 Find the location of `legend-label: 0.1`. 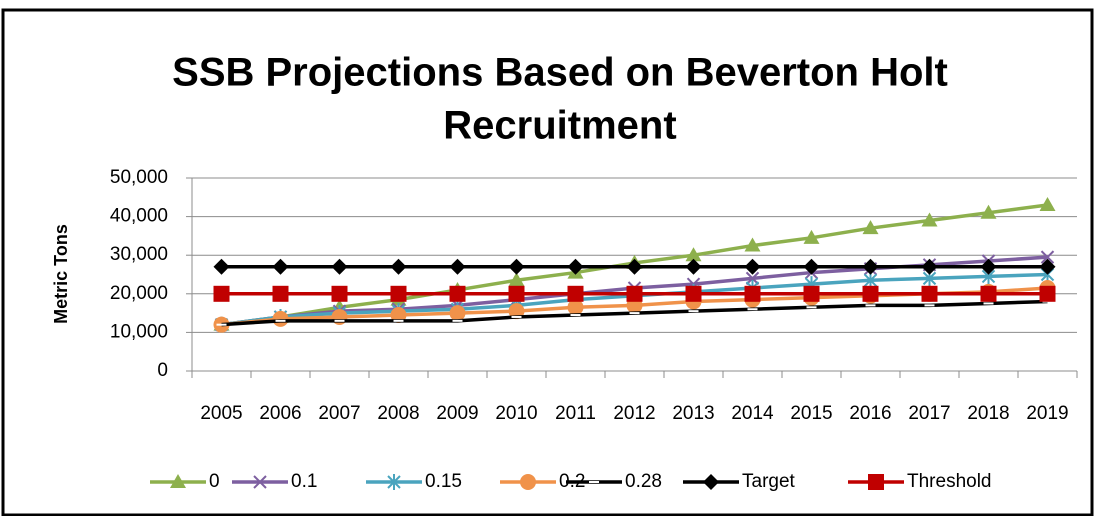

legend-label: 0.1 is located at coordinates (304, 481).